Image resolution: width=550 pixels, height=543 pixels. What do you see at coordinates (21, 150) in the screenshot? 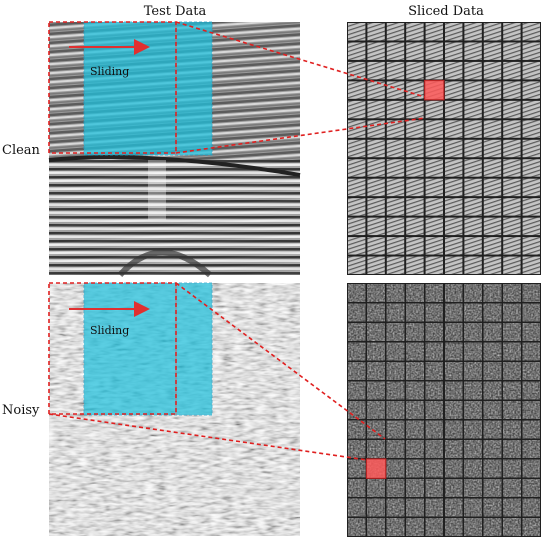
I see `clean-row-label: Clean` at bounding box center [21, 150].